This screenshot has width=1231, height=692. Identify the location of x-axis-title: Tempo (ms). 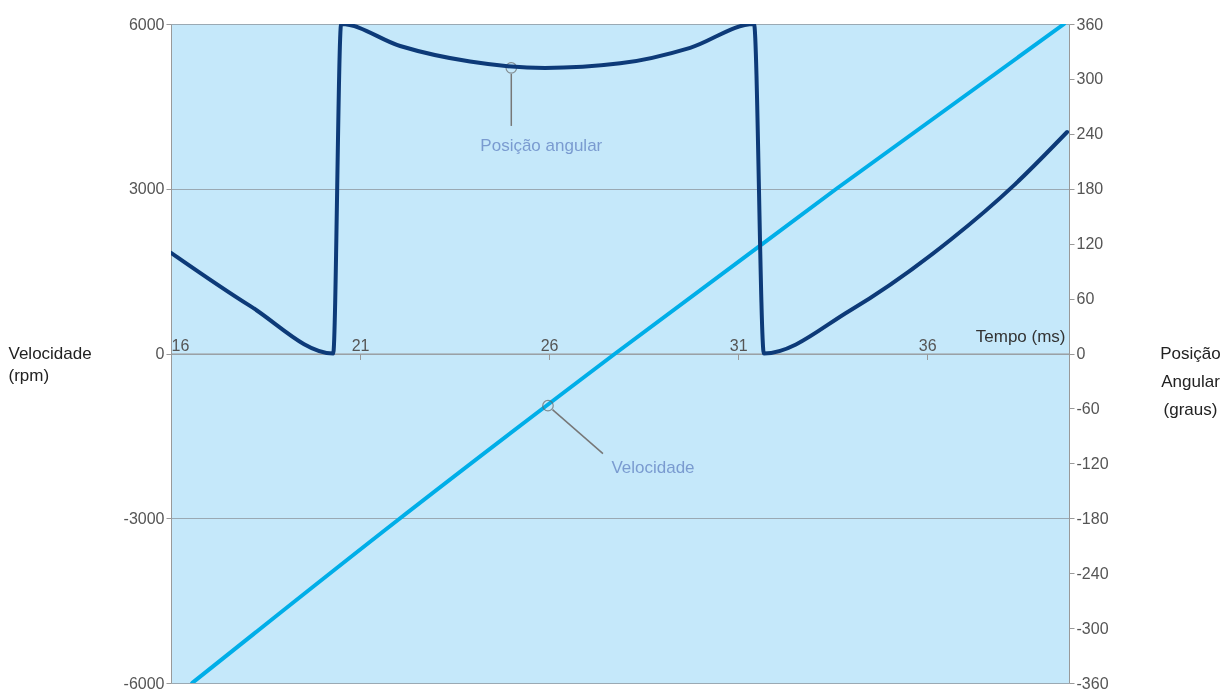
(1020, 336).